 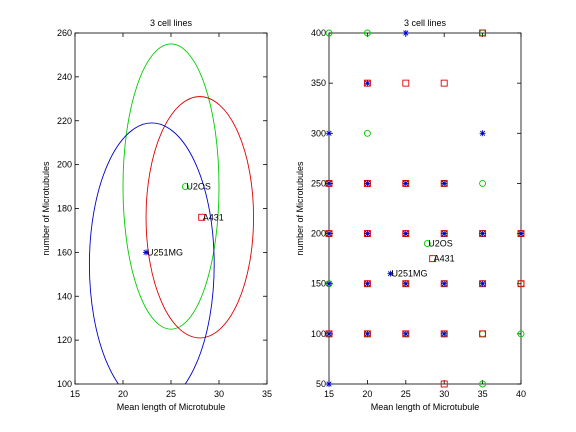 I want to click on ellipse-u2os, so click(x=171, y=186).